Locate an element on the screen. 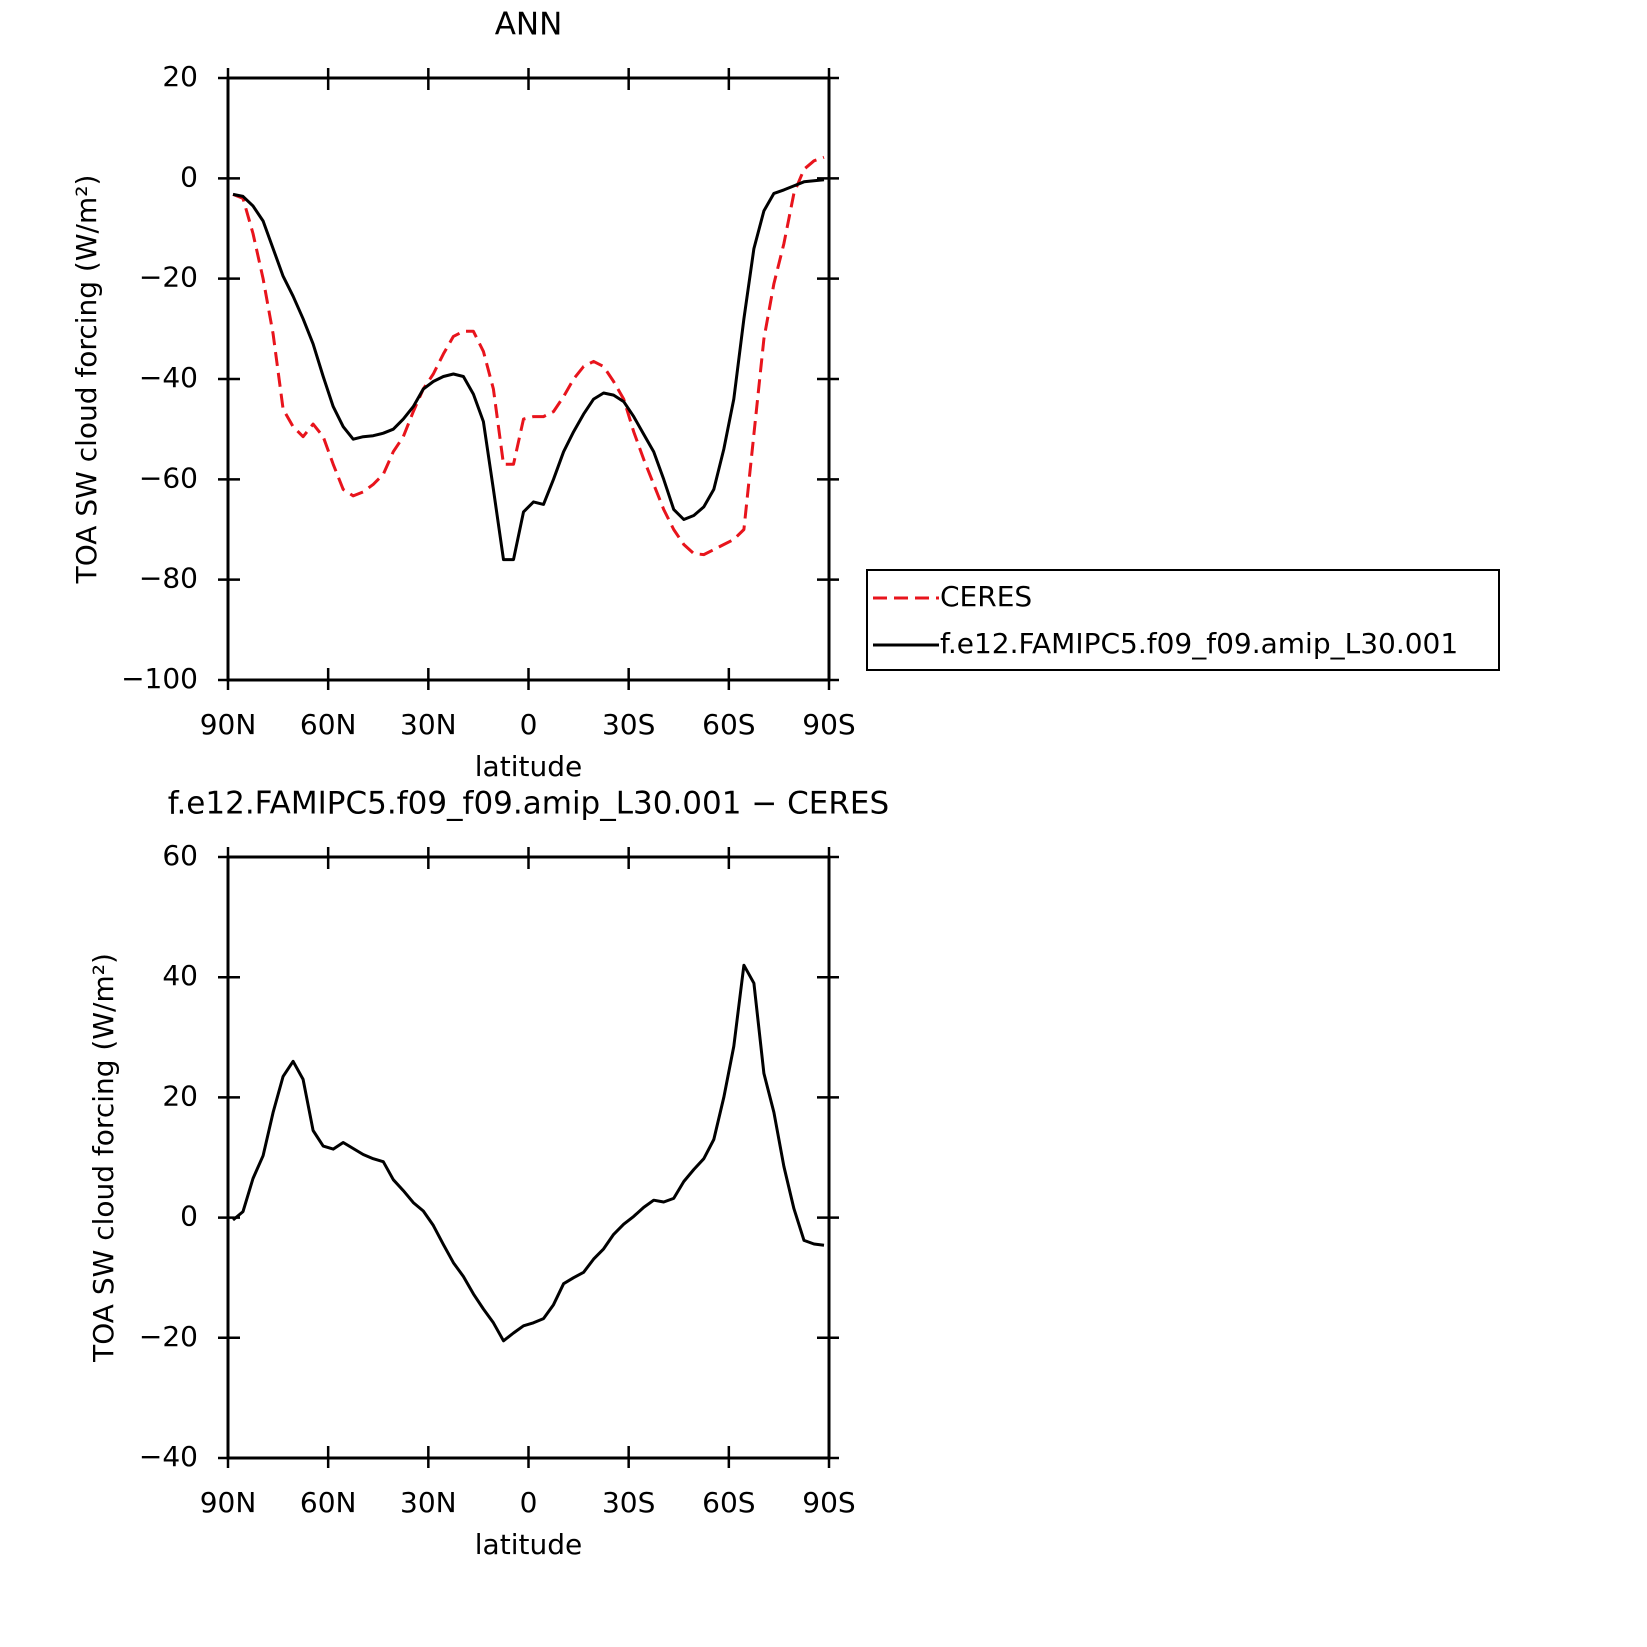 Image resolution: width=1647 pixels, height=1647 pixels. y-tick-label: 40 is located at coordinates (180, 975).